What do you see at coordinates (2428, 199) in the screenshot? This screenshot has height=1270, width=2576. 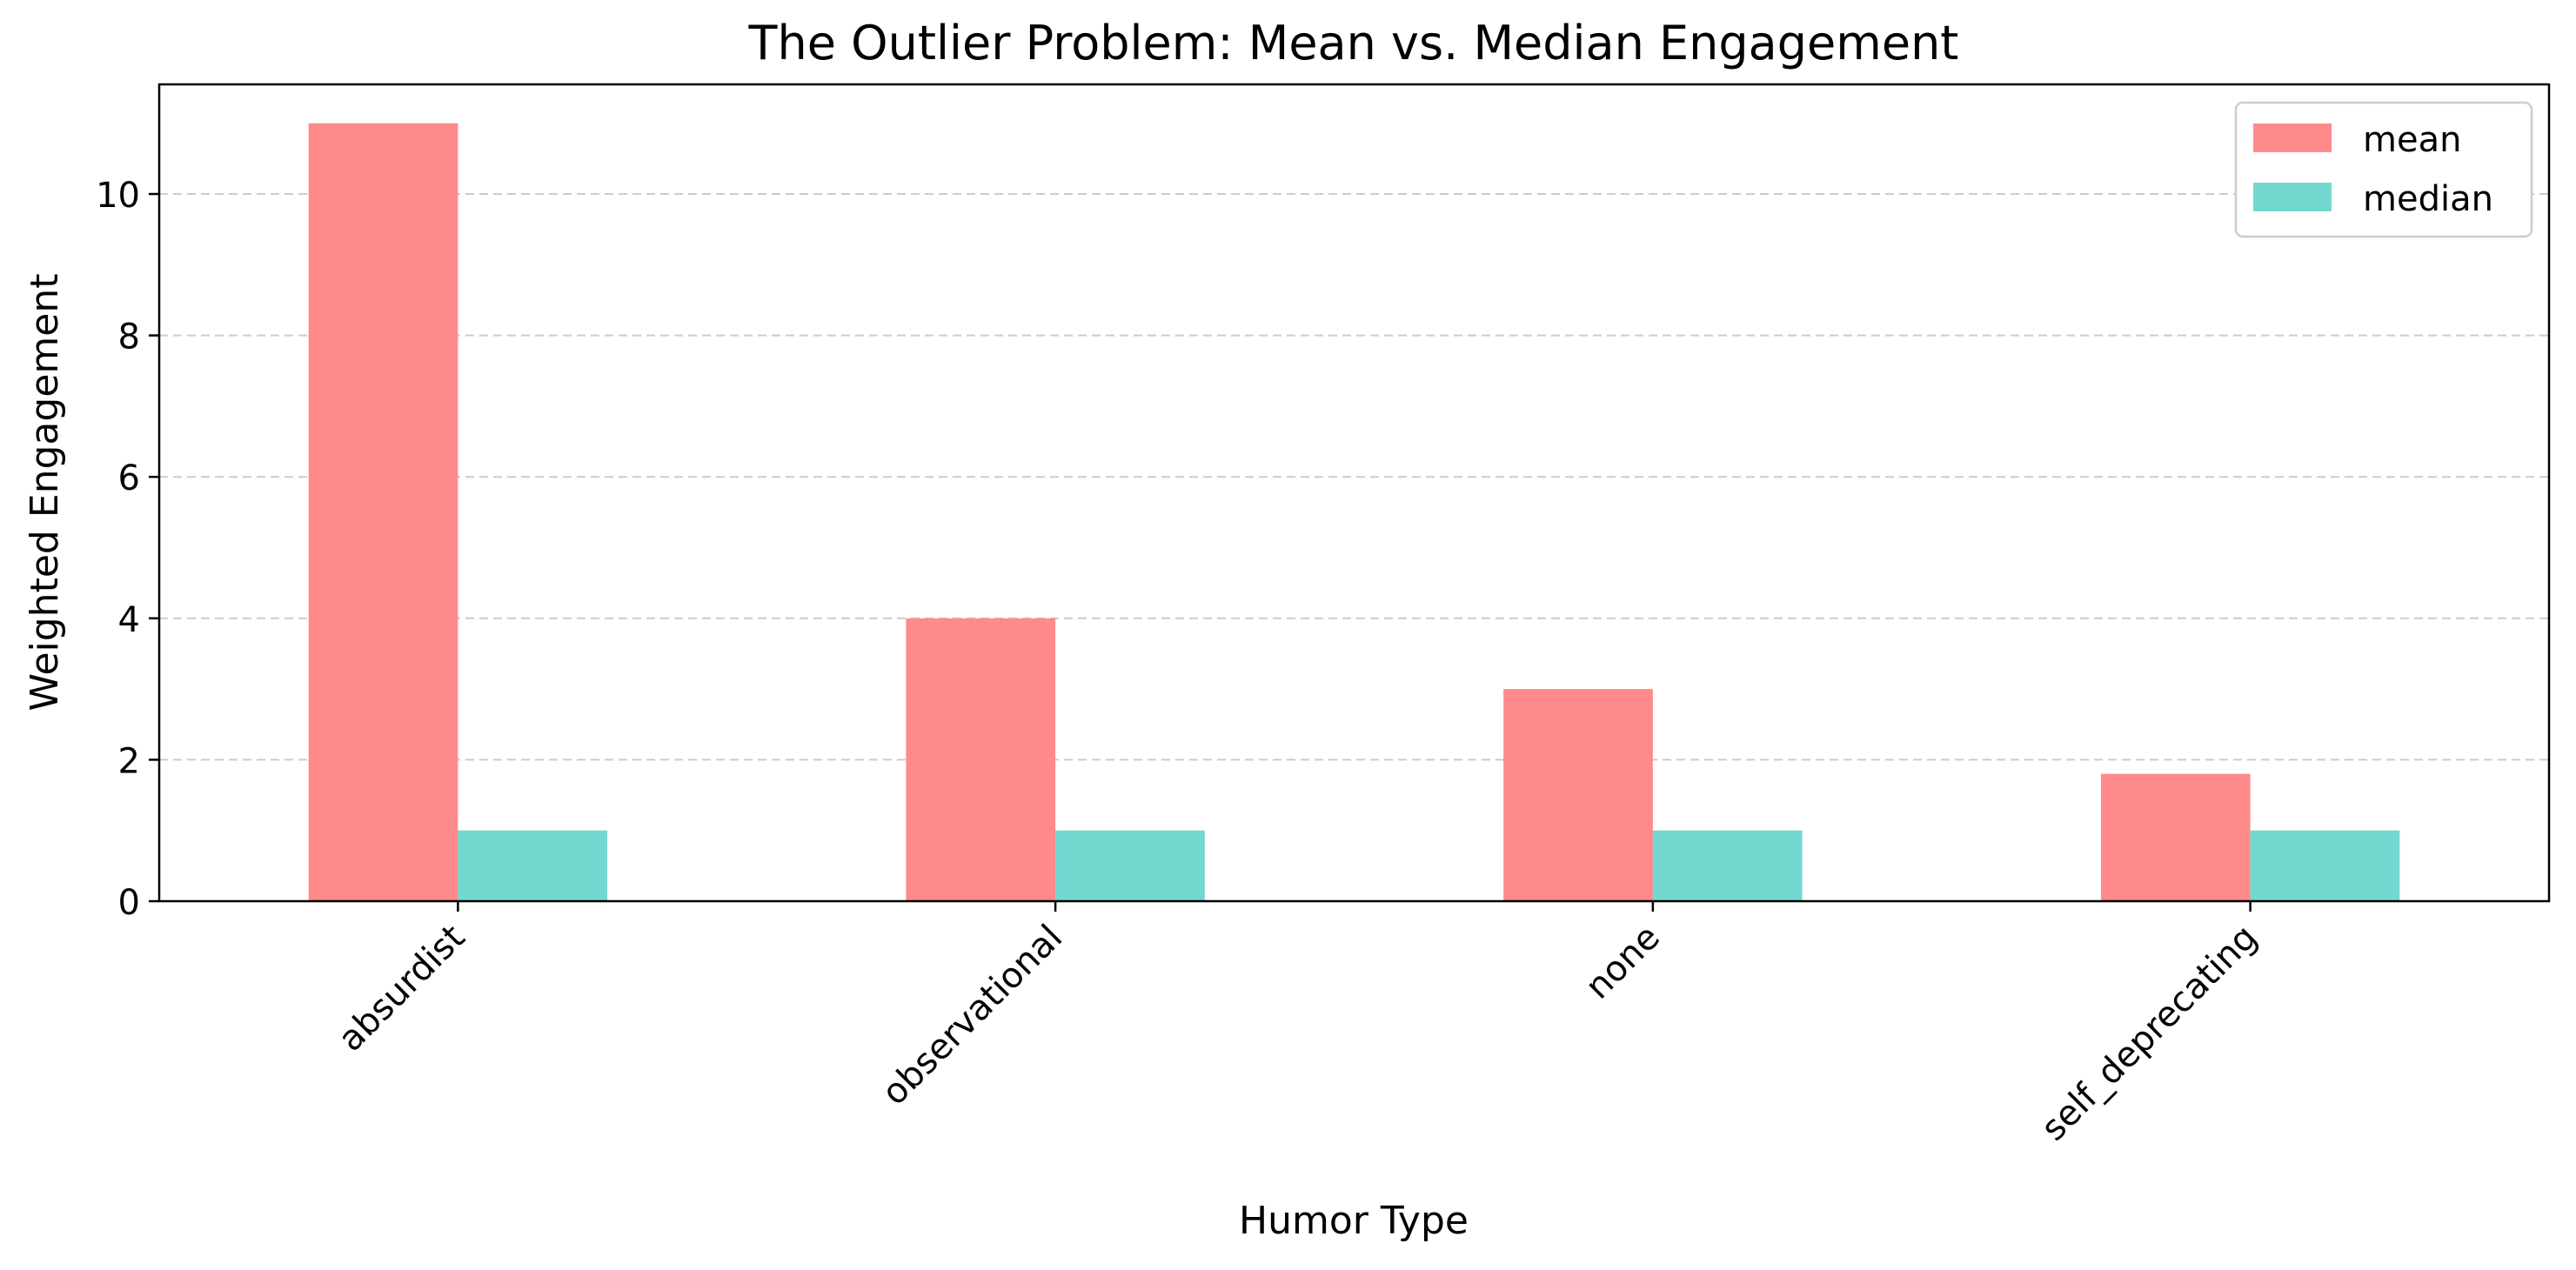 I see `legend-label-median: median` at bounding box center [2428, 199].